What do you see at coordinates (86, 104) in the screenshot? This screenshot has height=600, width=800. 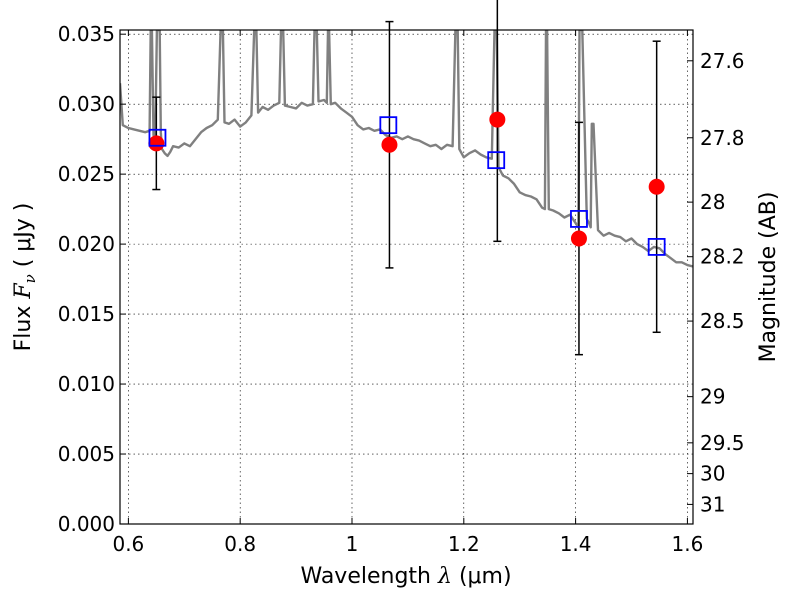 I see `y-tick-label: 0.030` at bounding box center [86, 104].